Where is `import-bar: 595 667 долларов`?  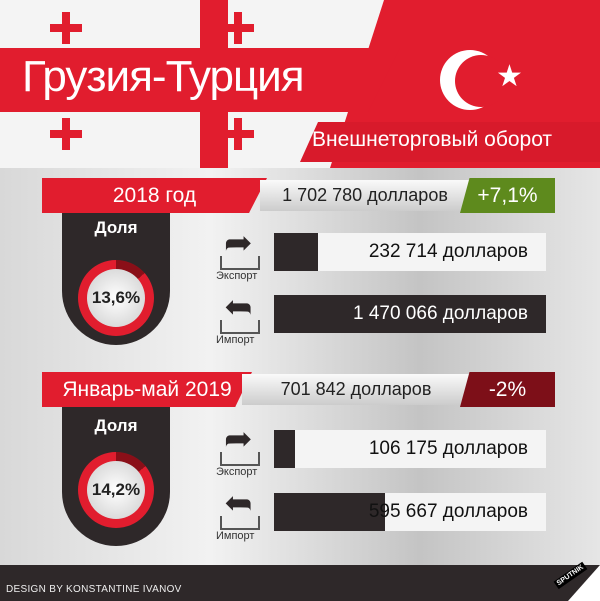
import-bar: 595 667 долларов is located at coordinates (410, 512).